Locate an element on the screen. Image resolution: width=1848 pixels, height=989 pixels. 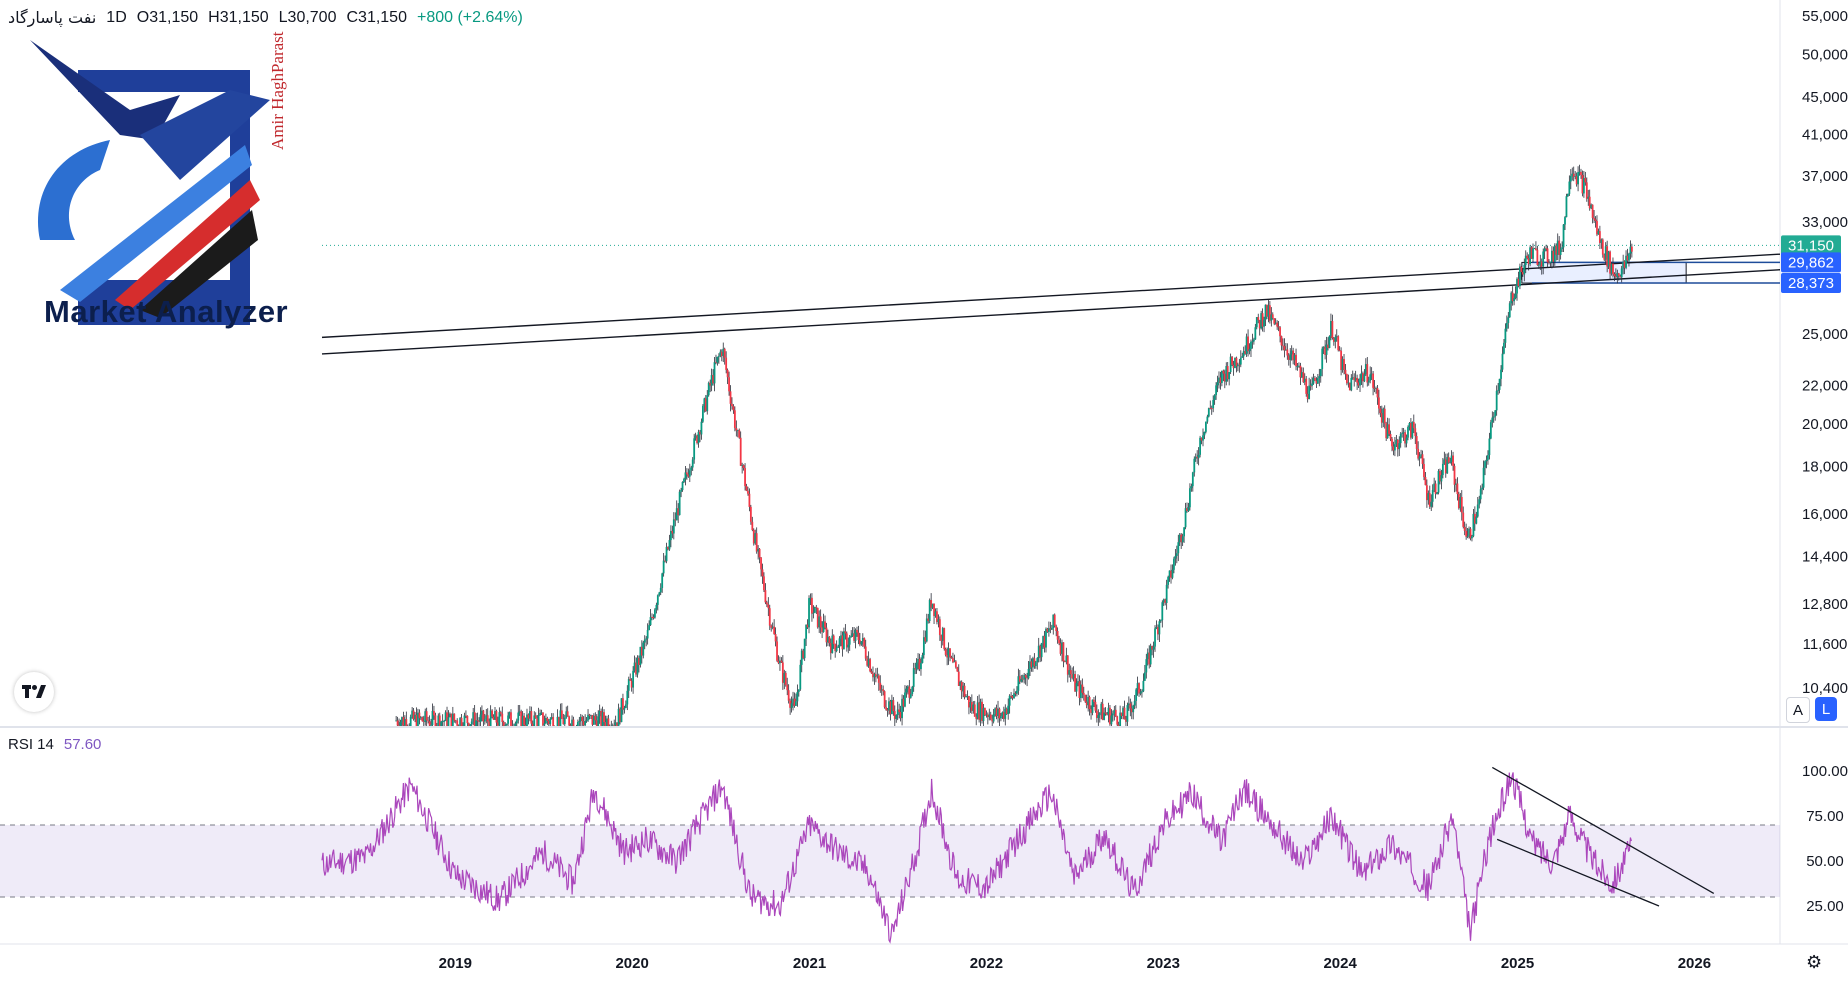
log-scale-button: L is located at coordinates (1826, 709).